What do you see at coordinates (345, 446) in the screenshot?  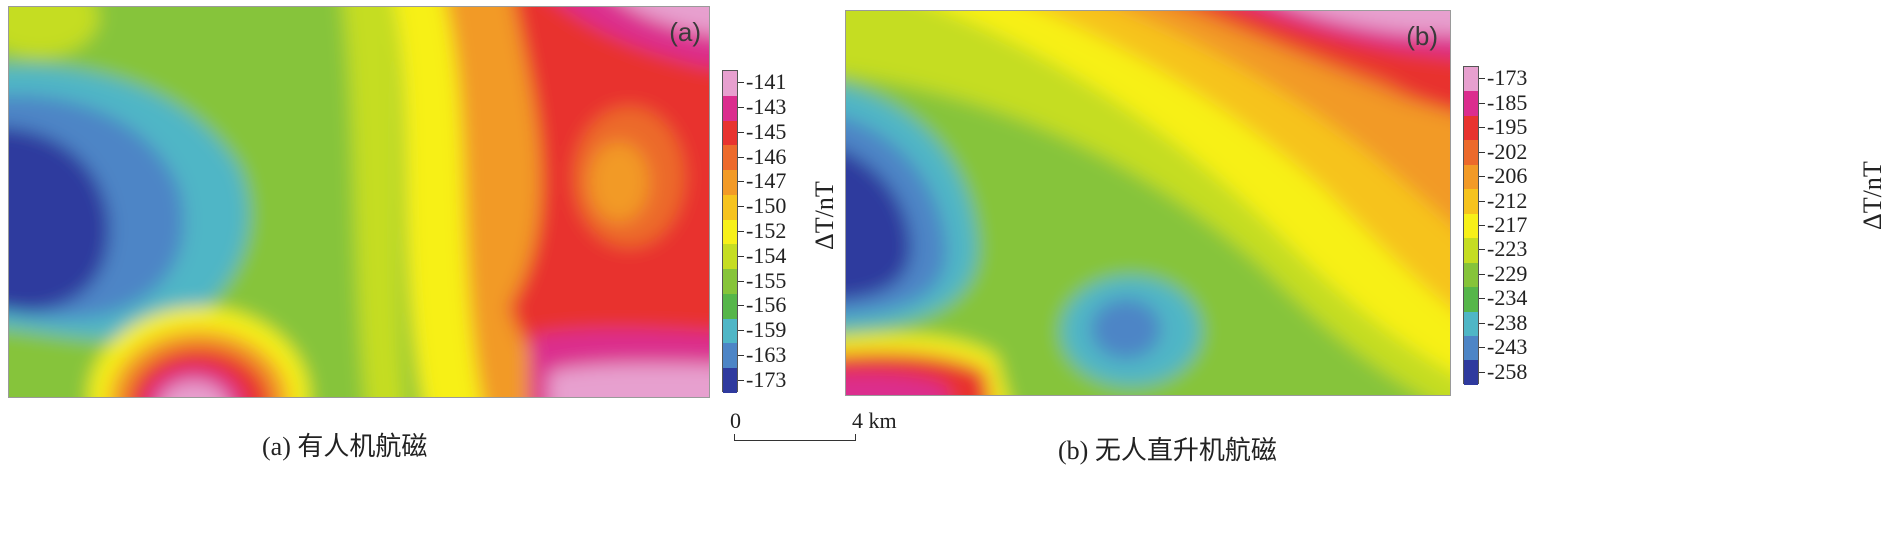 I see `caption-a: (a) 有人机航磁` at bounding box center [345, 446].